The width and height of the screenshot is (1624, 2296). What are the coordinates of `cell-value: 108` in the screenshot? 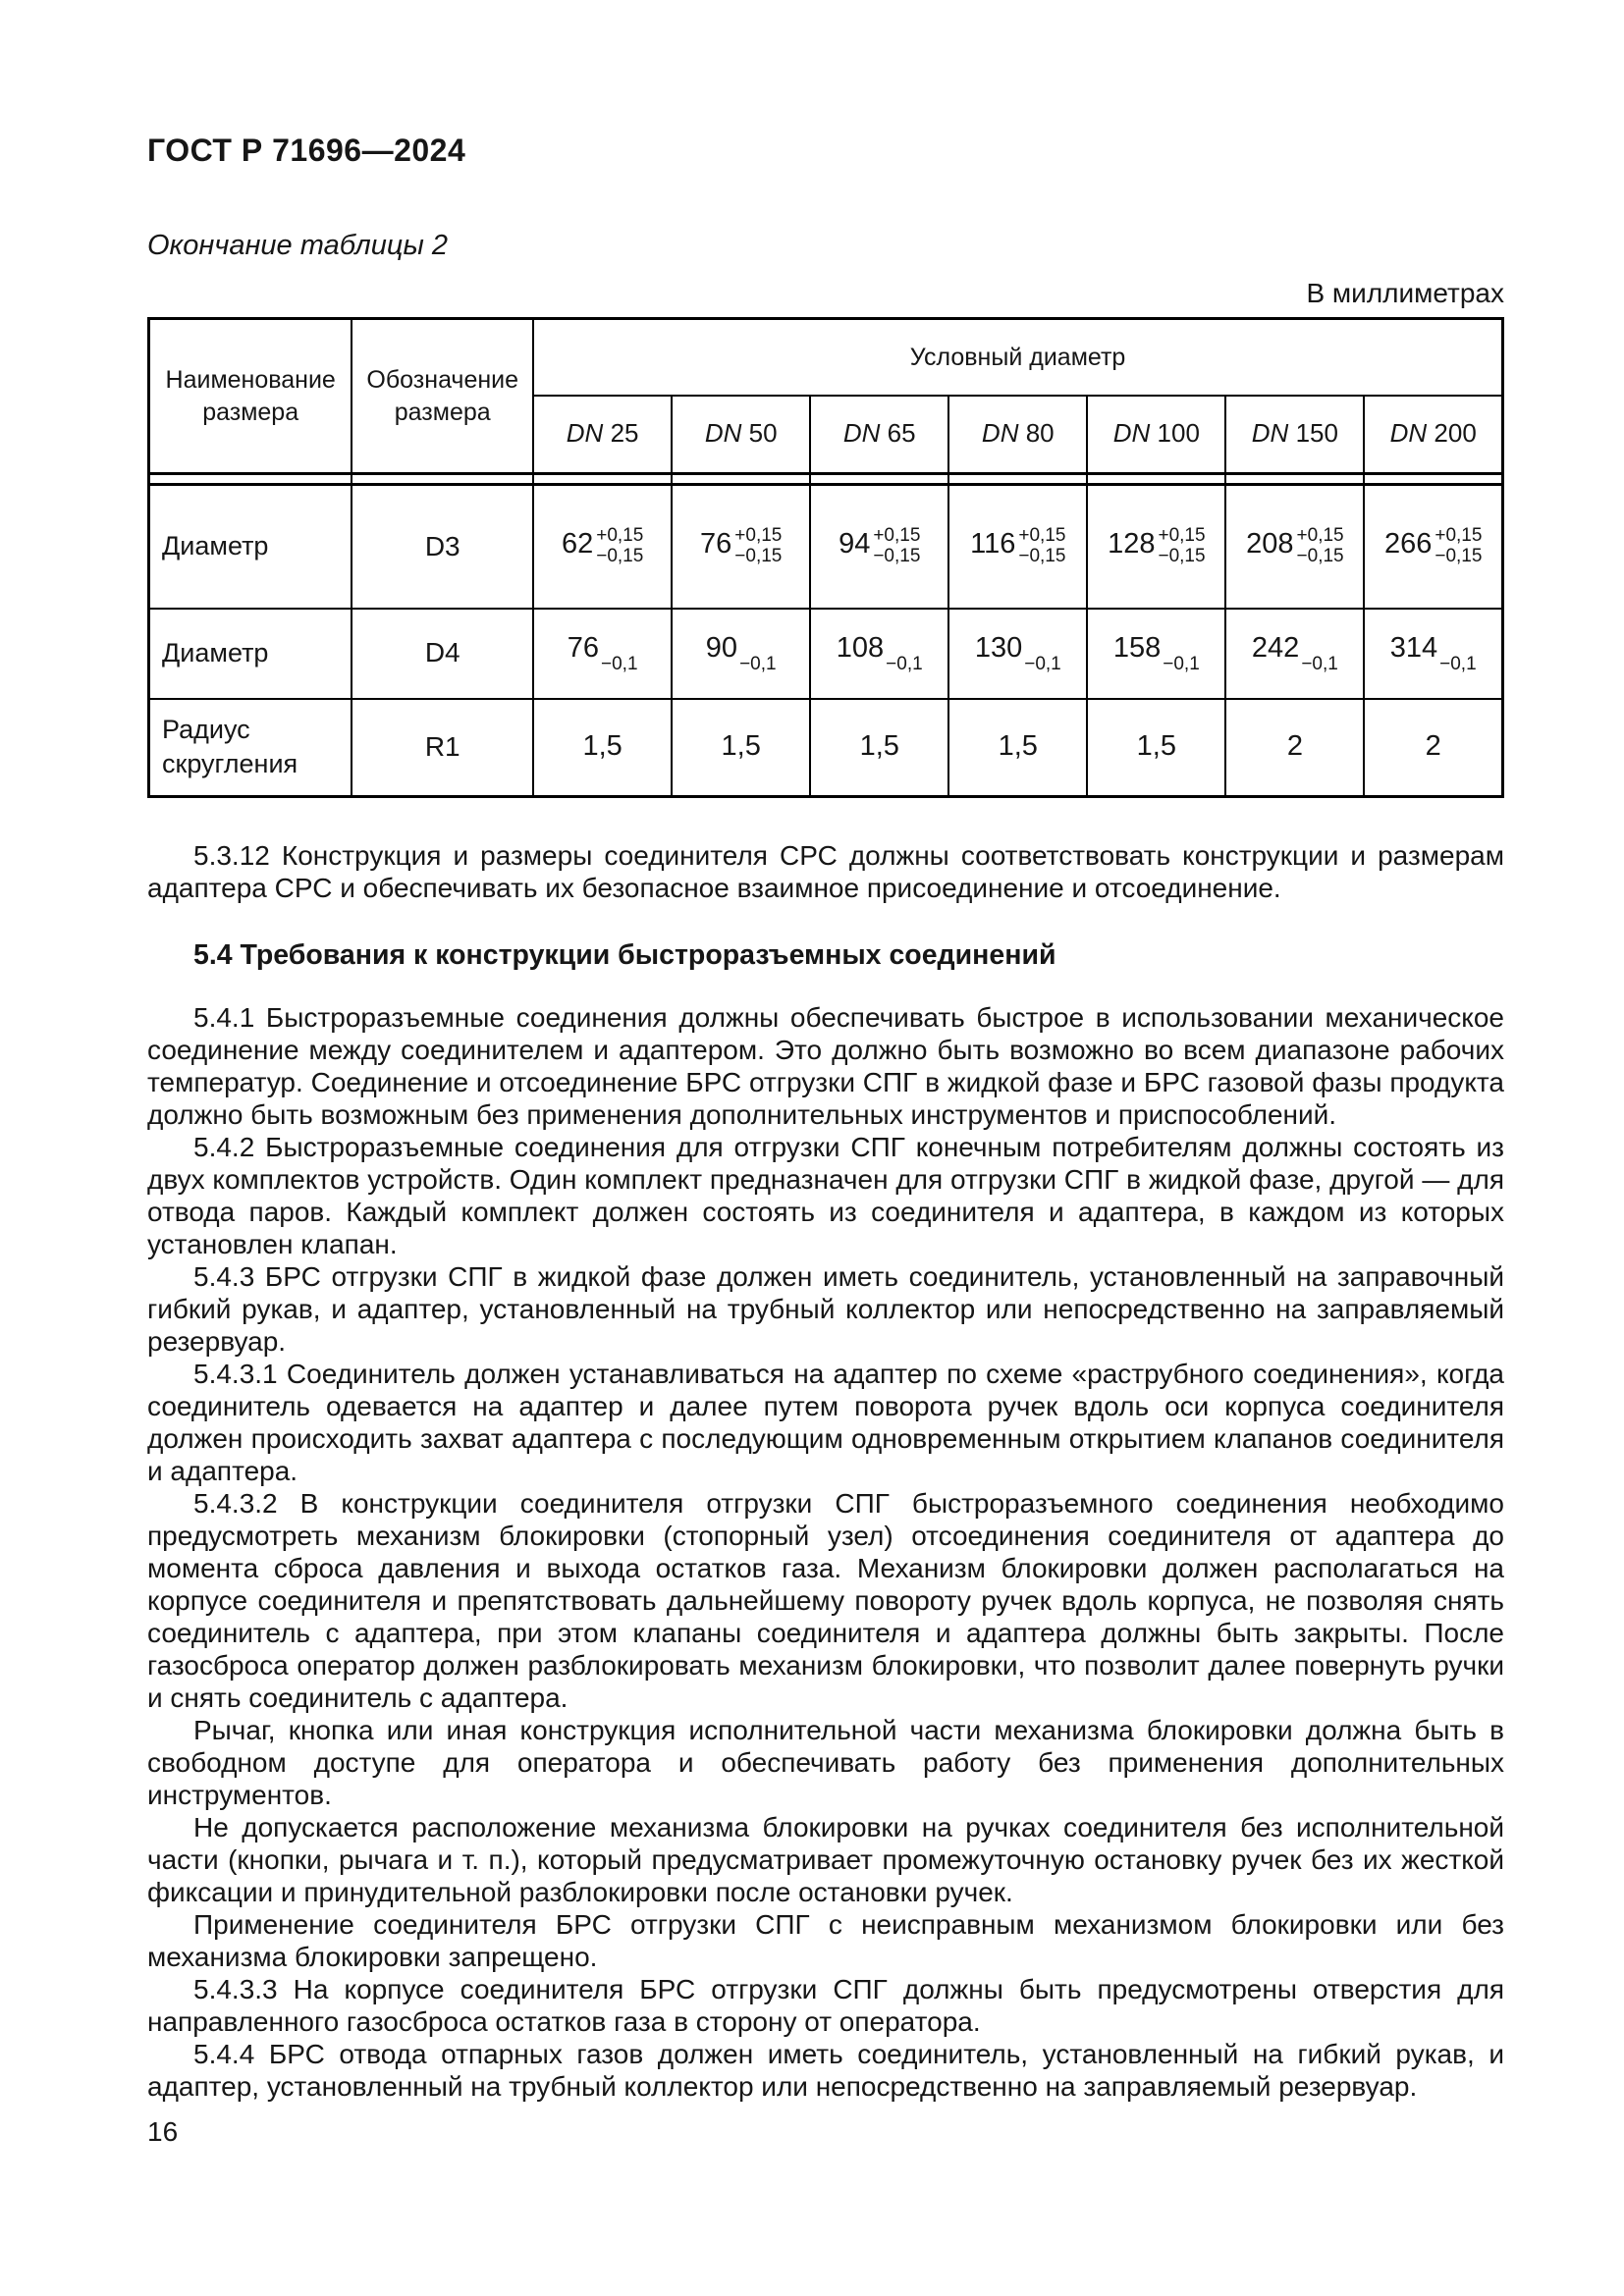 It's located at (860, 647).